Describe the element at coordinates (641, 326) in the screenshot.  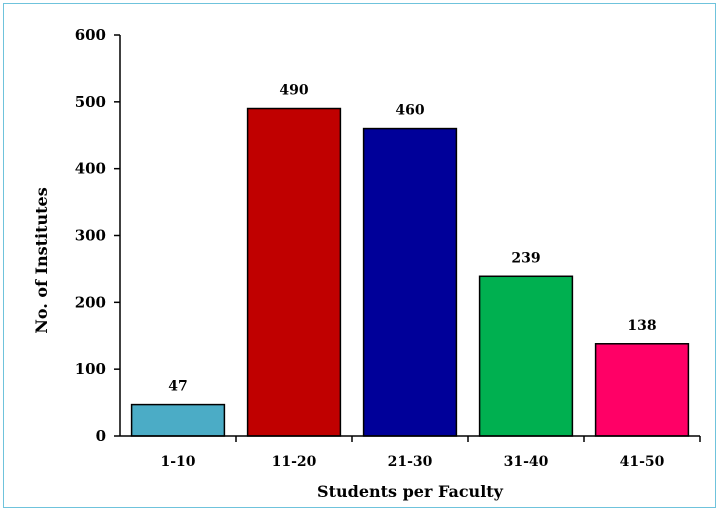
I see `data-label-41-50: 138` at that location.